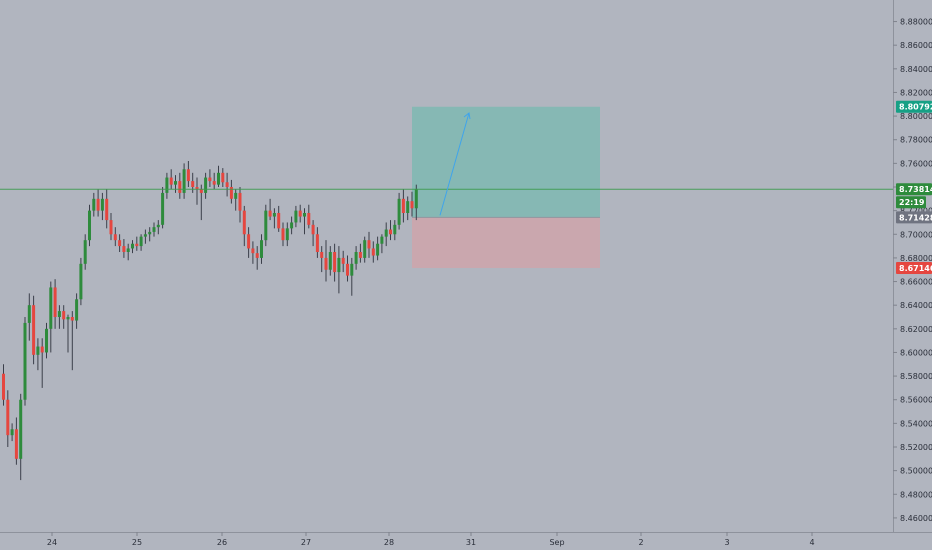 The width and height of the screenshot is (932, 550). I want to click on y-tick-label: 8.58000, so click(916, 376).